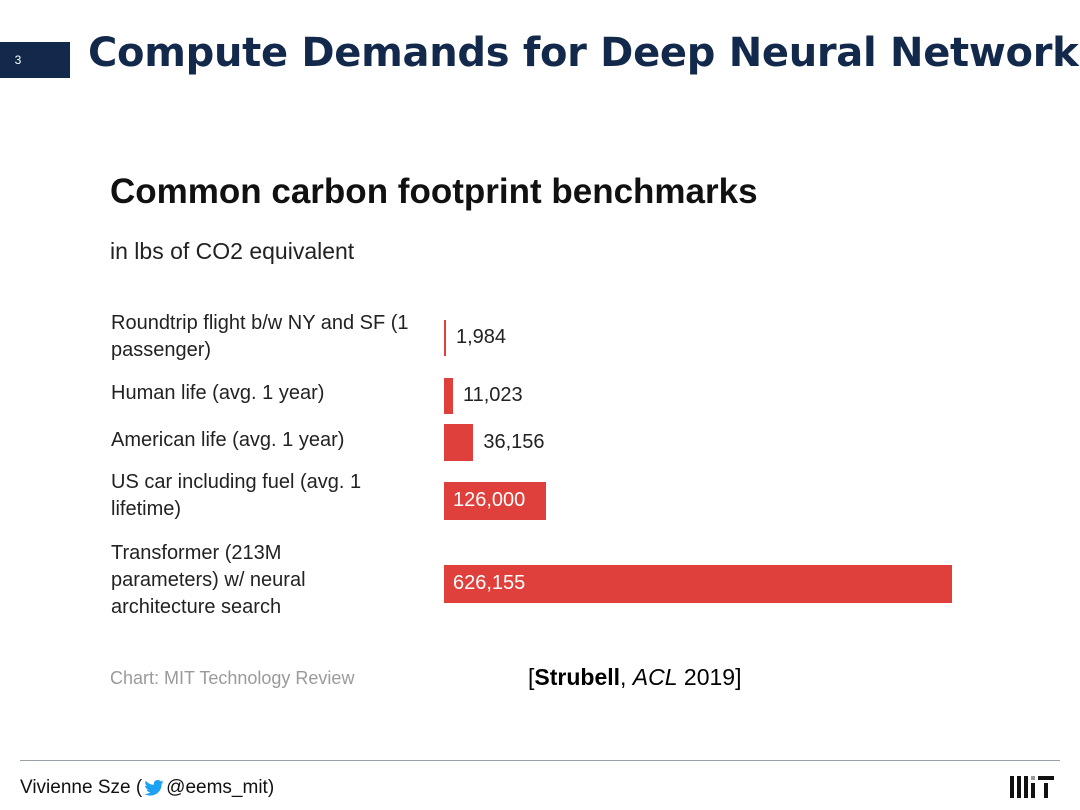 Image resolution: width=1080 pixels, height=810 pixels. I want to click on presenter-handle: @eems_mit), so click(220, 787).